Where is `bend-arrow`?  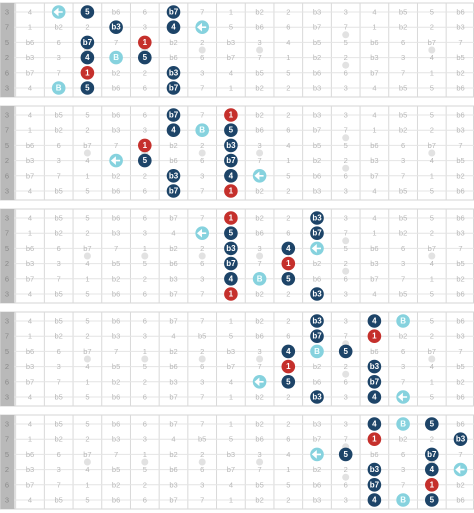
bend-arrow is located at coordinates (58, 12).